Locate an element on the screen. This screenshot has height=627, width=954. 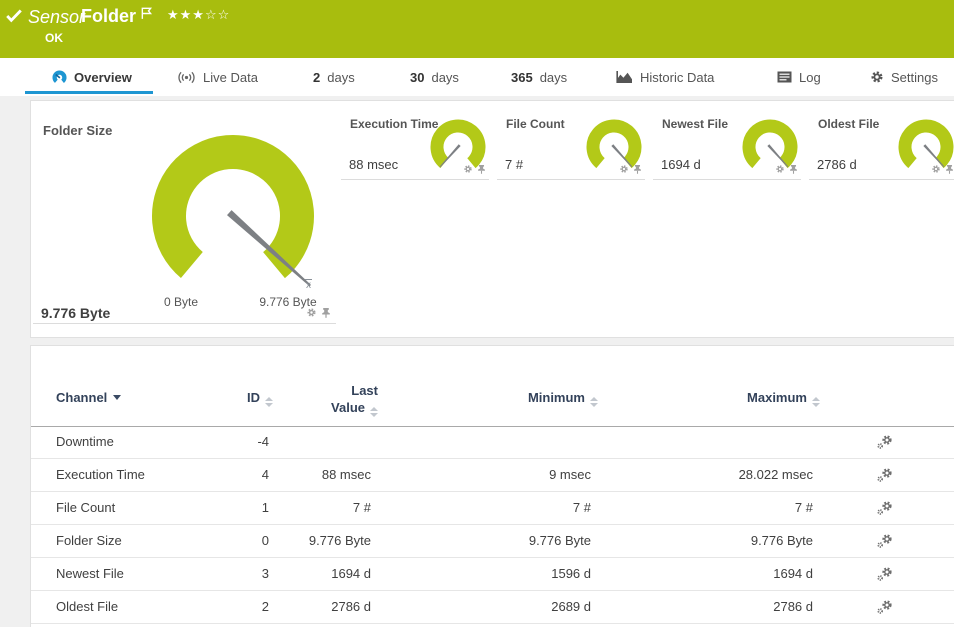
flag-icon is located at coordinates (147, 13).